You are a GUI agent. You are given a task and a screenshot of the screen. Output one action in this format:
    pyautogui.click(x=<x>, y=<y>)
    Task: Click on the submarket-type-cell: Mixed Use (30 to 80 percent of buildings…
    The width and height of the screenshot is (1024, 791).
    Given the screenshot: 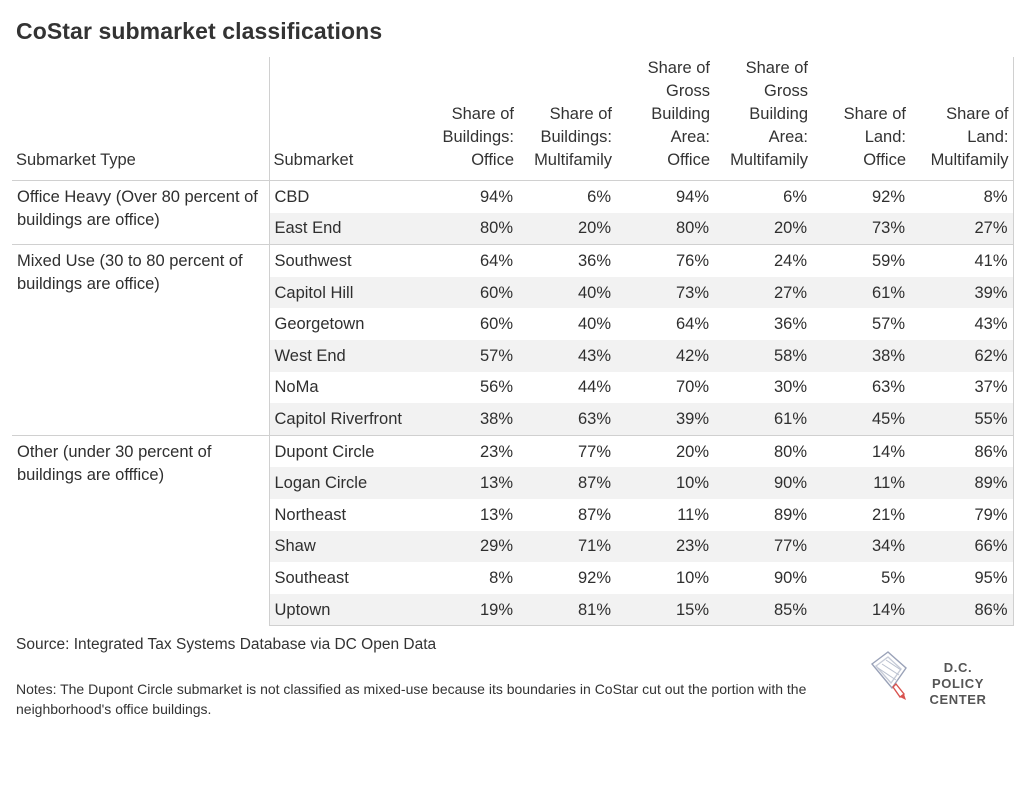 What is the action you would take?
    pyautogui.click(x=140, y=340)
    